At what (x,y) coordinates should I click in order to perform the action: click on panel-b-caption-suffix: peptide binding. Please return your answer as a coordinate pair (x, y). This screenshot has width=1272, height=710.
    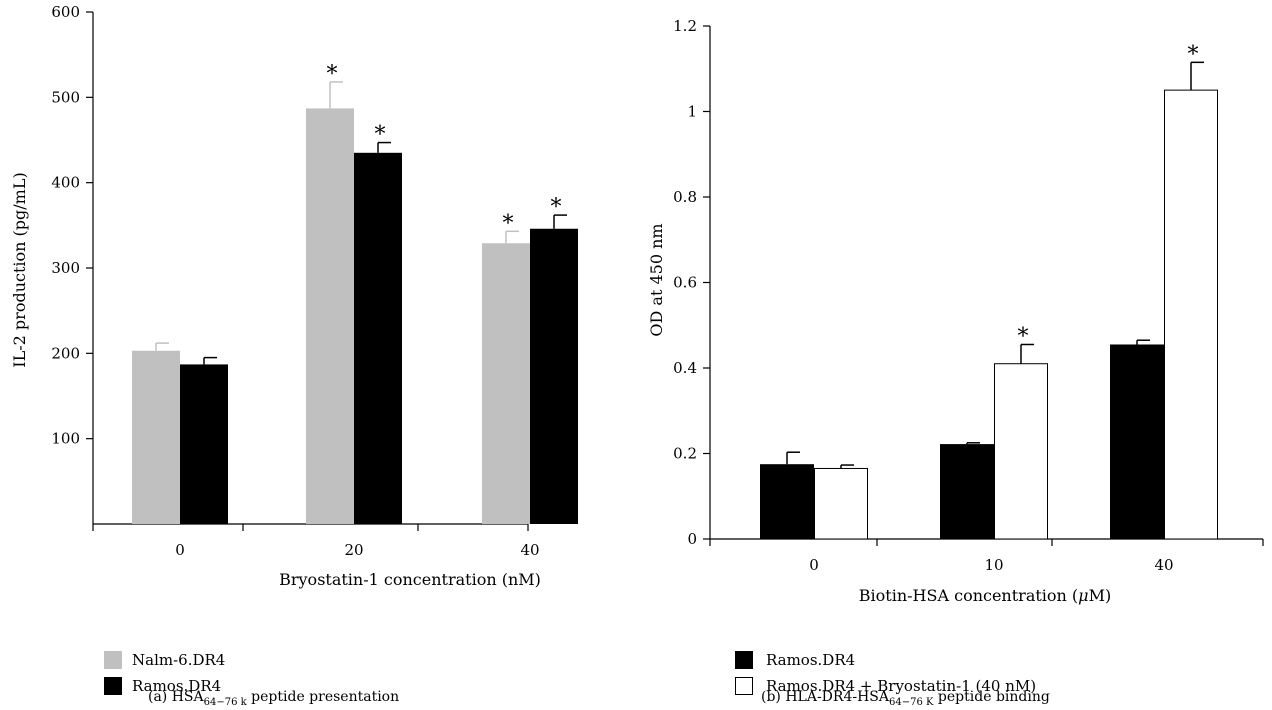
    Looking at the image, I should click on (991, 697).